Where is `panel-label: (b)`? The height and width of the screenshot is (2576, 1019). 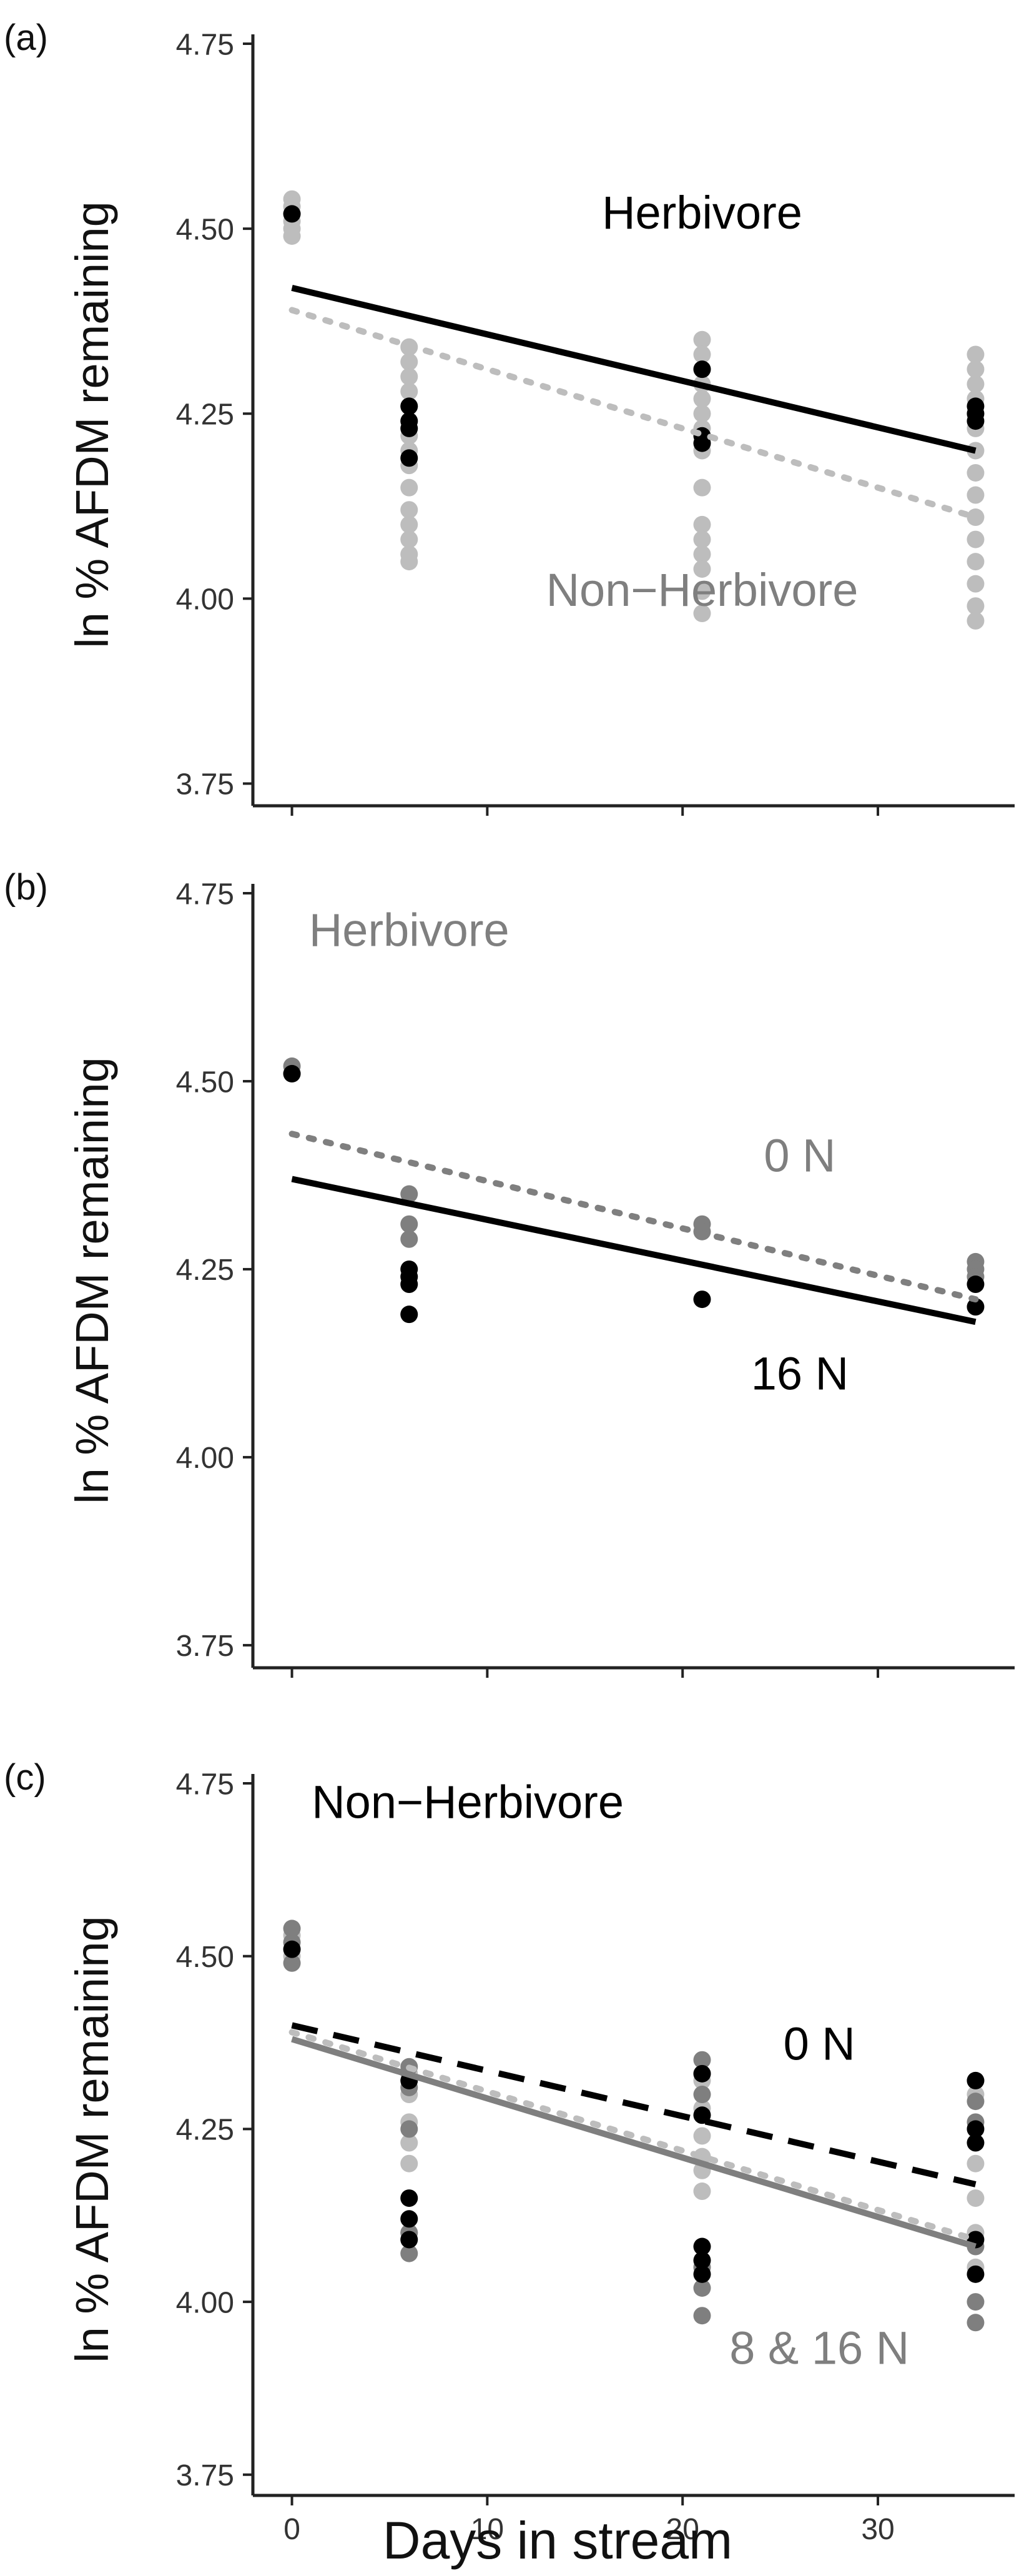
panel-label: (b) is located at coordinates (26, 887).